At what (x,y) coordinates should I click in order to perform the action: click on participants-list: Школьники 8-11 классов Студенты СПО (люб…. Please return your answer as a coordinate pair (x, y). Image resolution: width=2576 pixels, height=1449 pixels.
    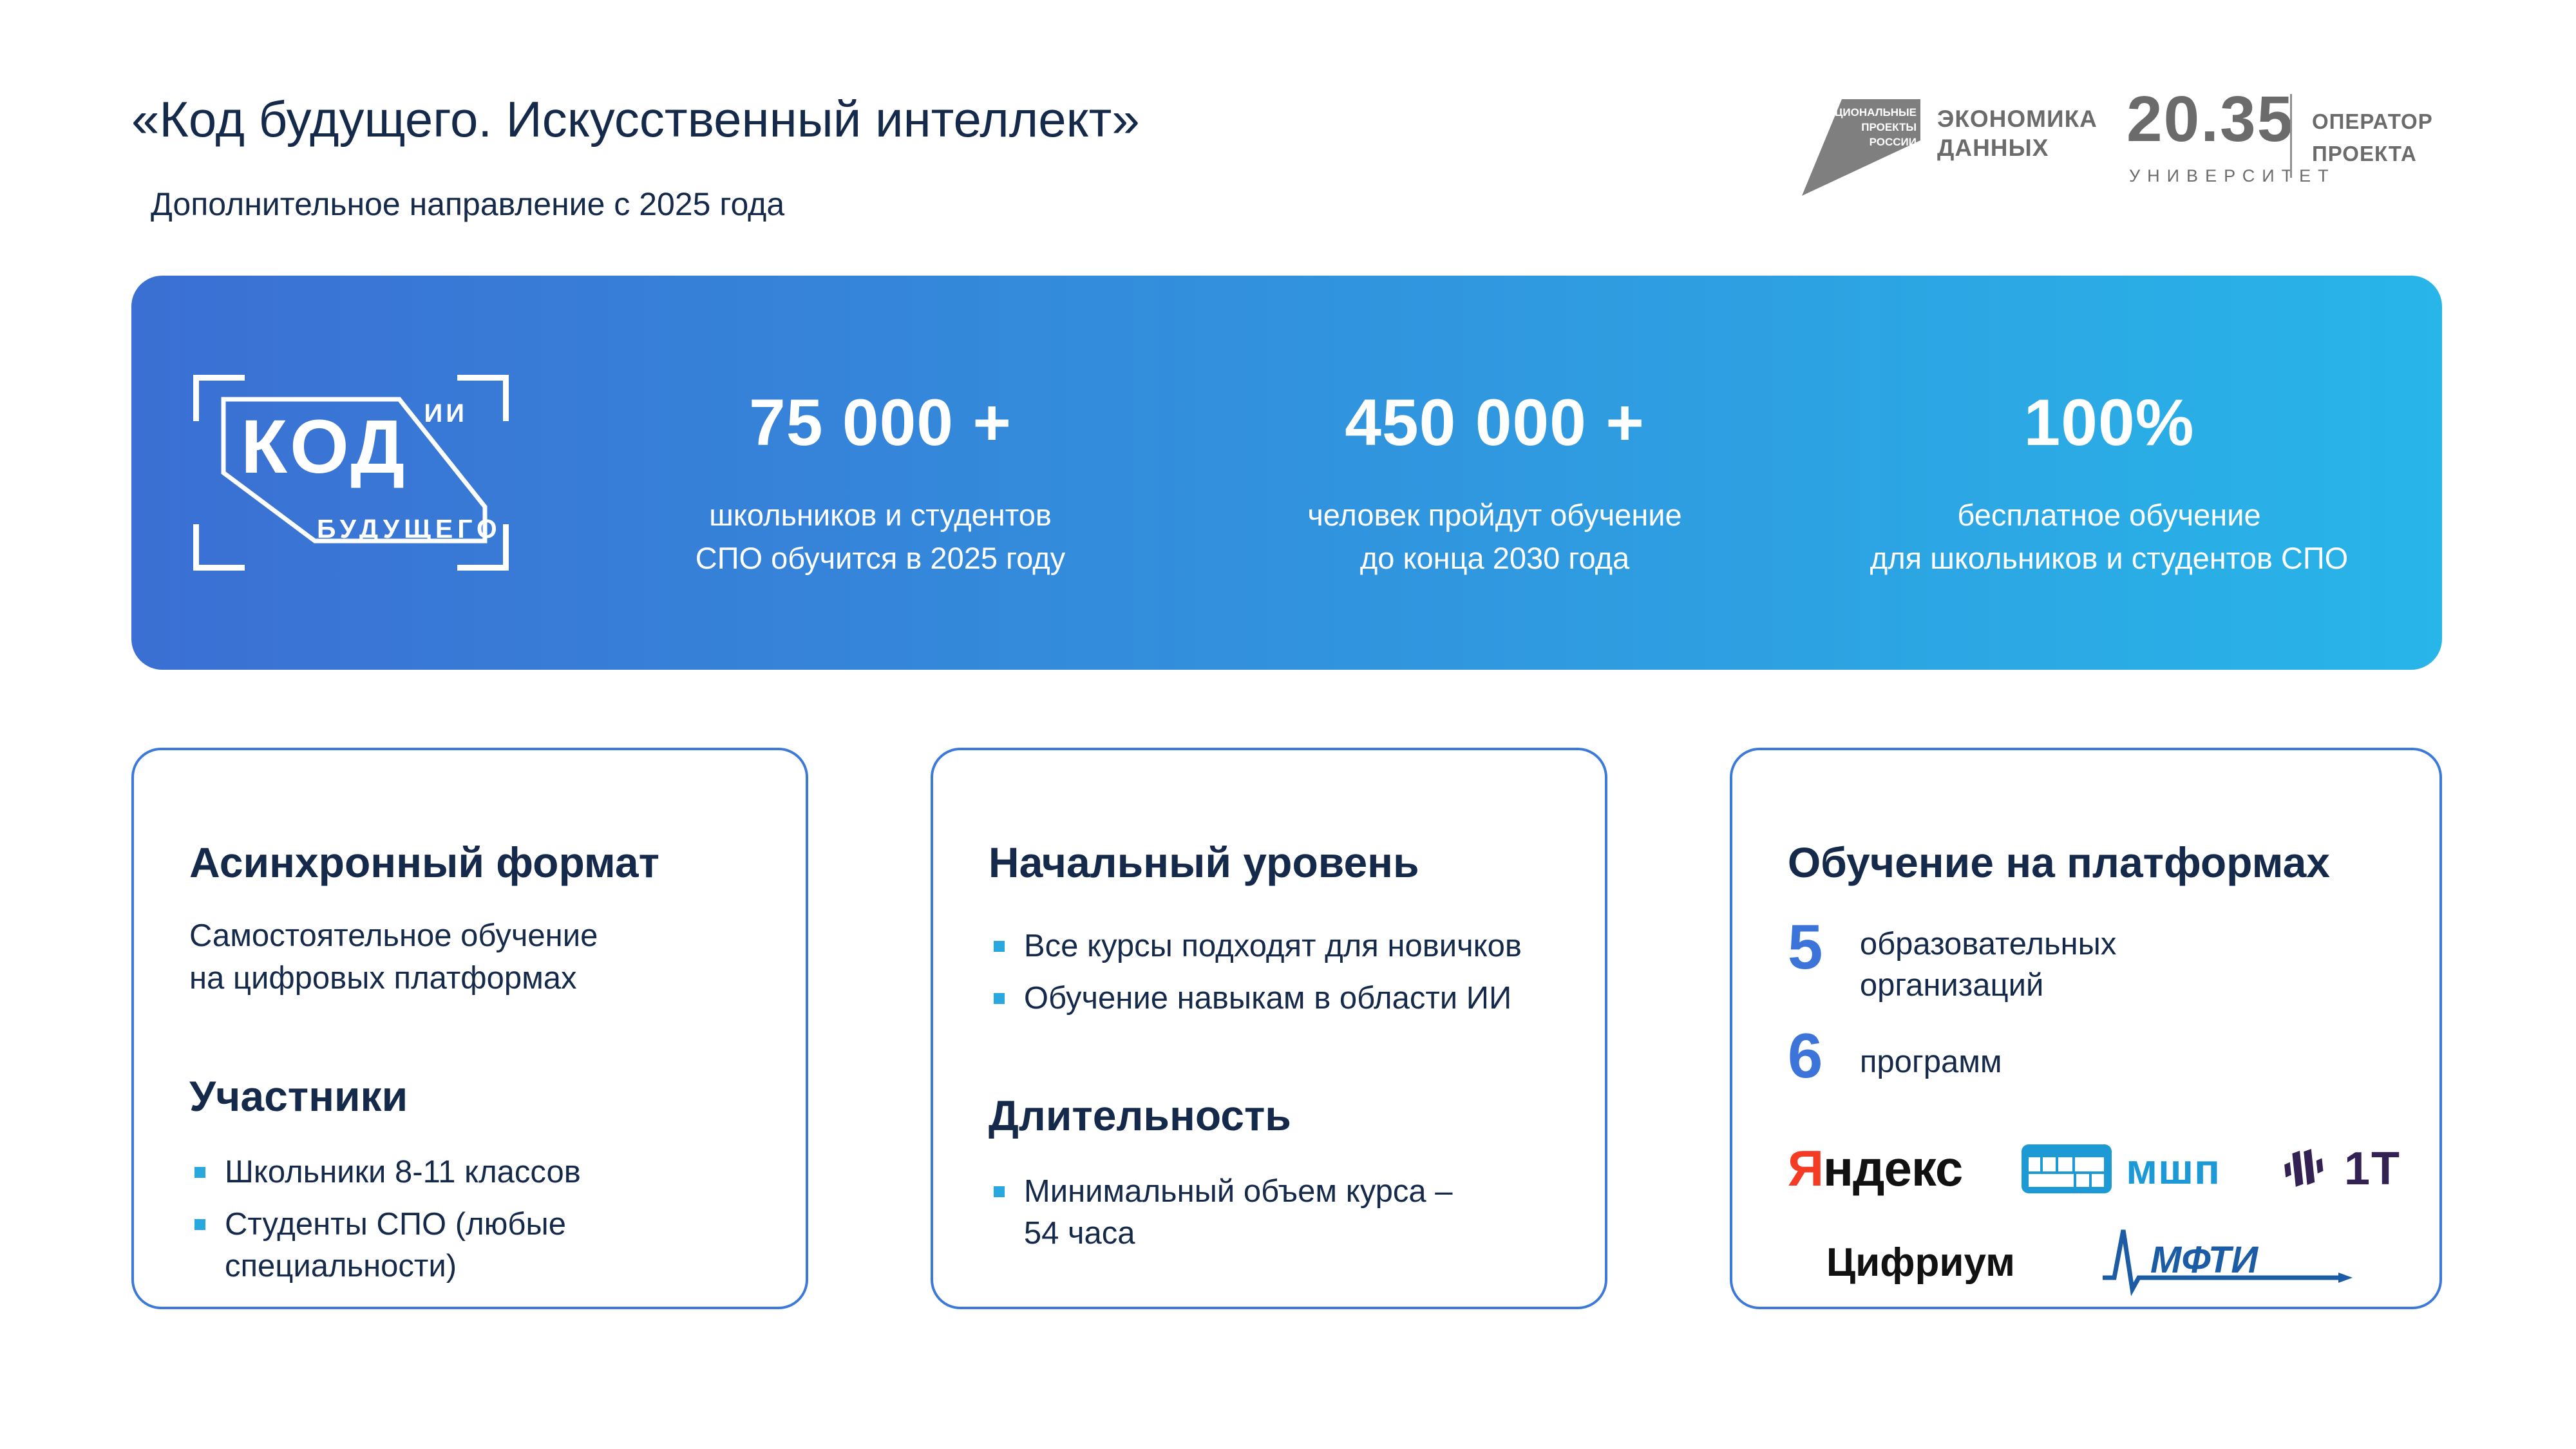
    Looking at the image, I should click on (478, 1219).